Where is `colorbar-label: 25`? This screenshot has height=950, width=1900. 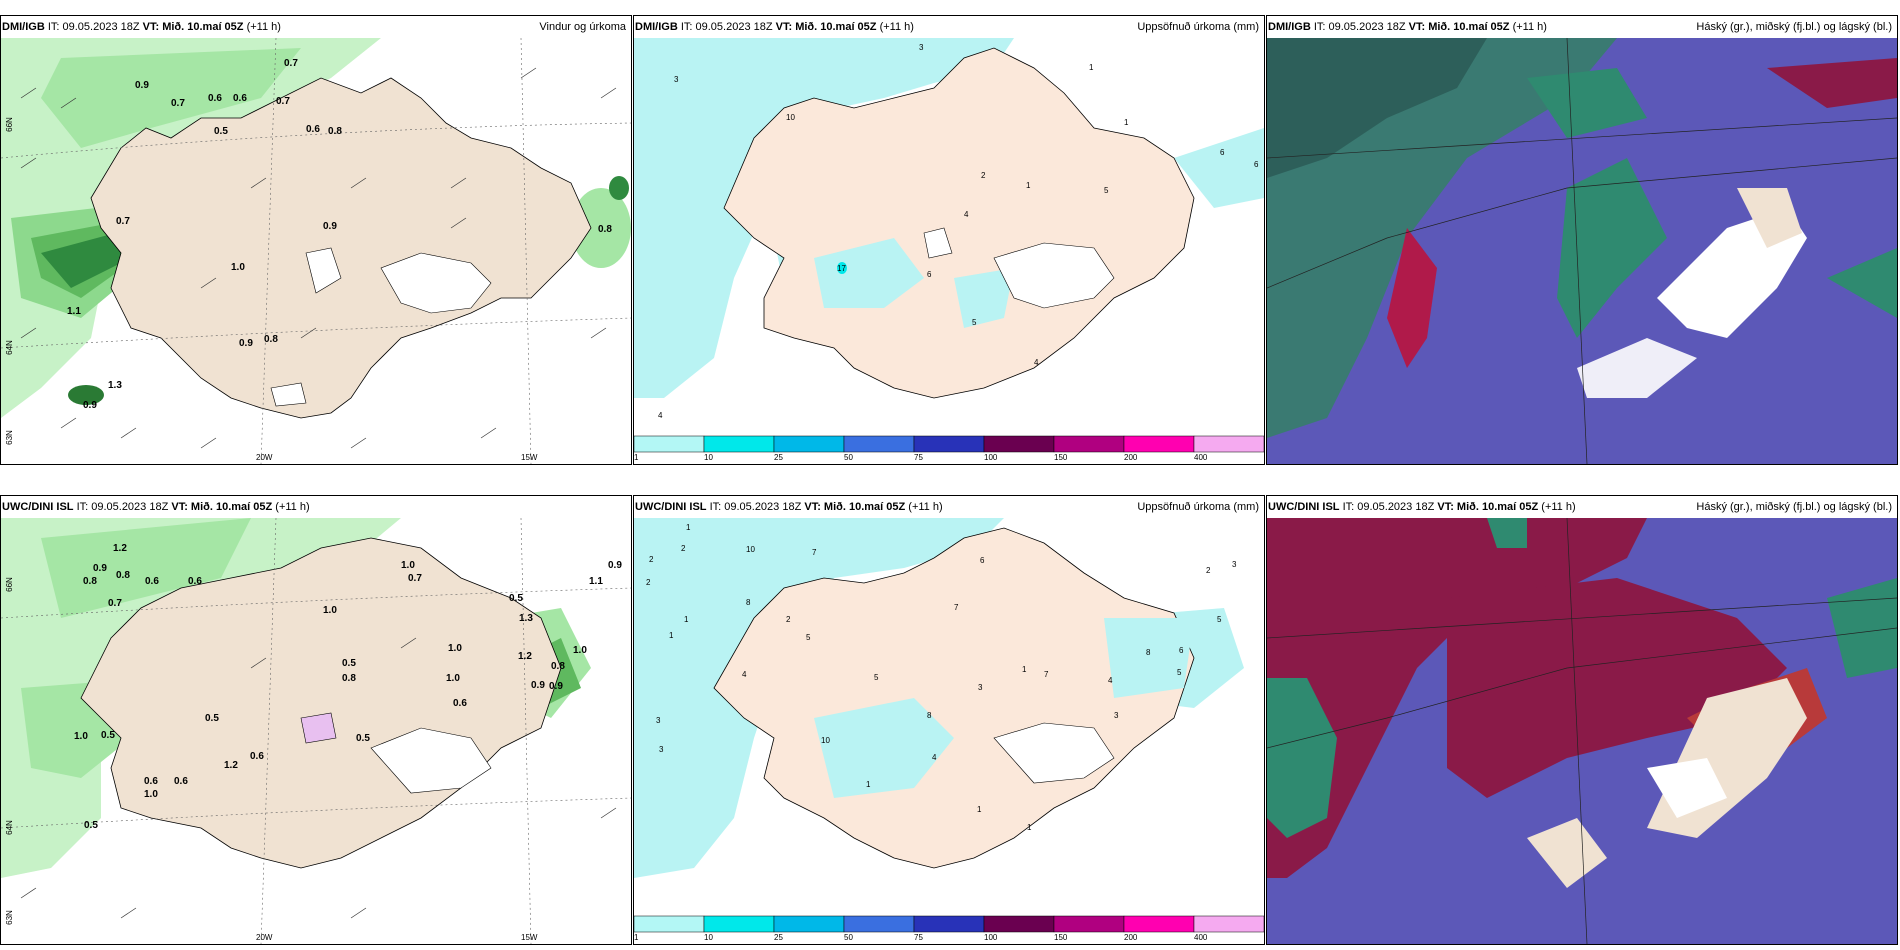
colorbar-label: 25 is located at coordinates (778, 937).